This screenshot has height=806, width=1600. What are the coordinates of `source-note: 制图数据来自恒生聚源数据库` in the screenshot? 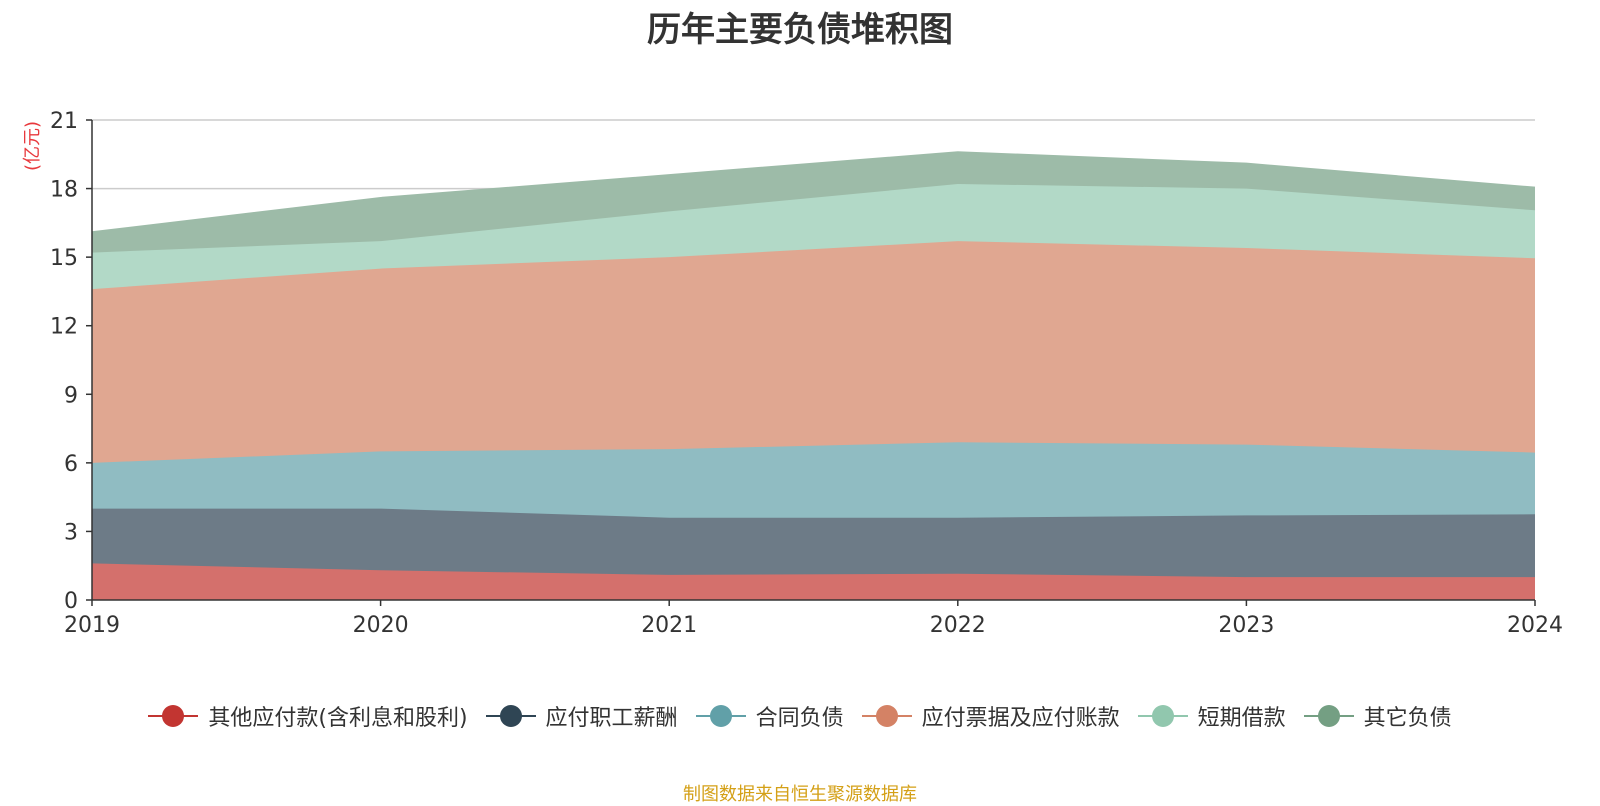 It's located at (800, 794).